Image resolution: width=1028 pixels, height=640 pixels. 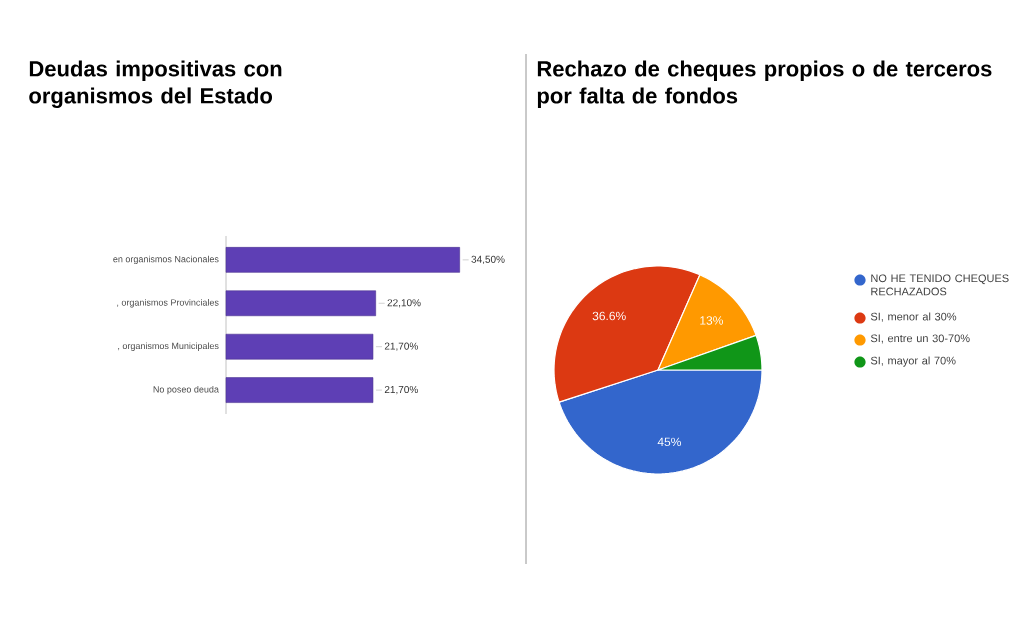 What do you see at coordinates (155, 84) in the screenshot?
I see `chart-title: Deudas impositivas con organismos del Estado` at bounding box center [155, 84].